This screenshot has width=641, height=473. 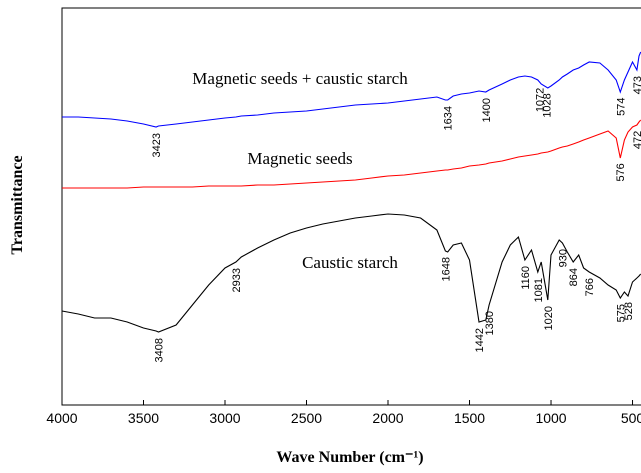 I want to click on peak-label: 473, so click(x=636, y=85).